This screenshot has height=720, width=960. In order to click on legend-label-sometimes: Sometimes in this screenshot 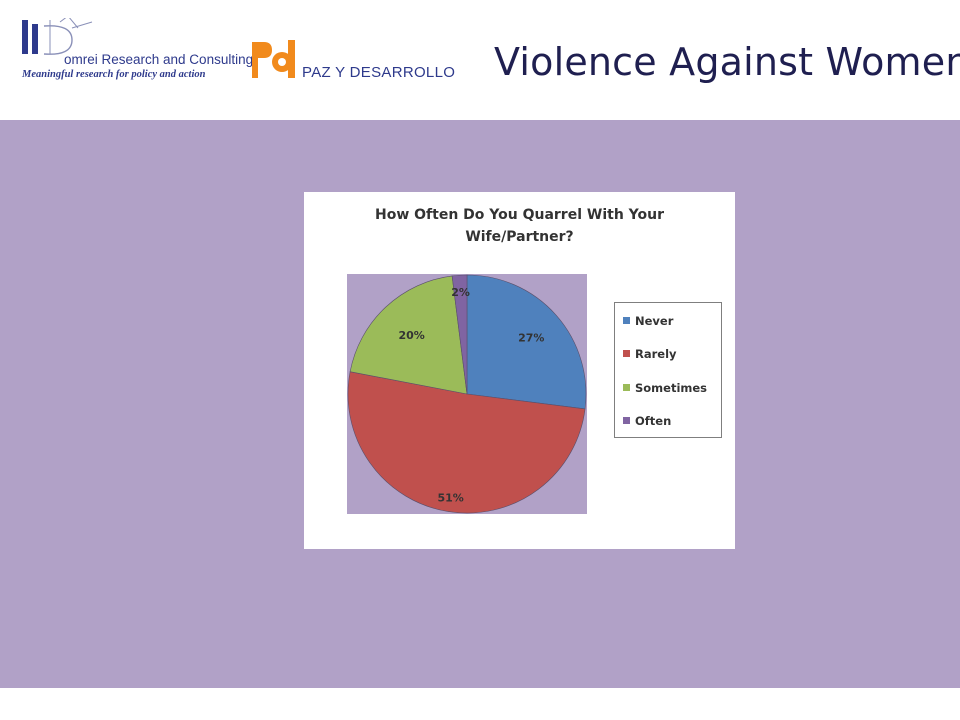, I will do `click(671, 388)`.